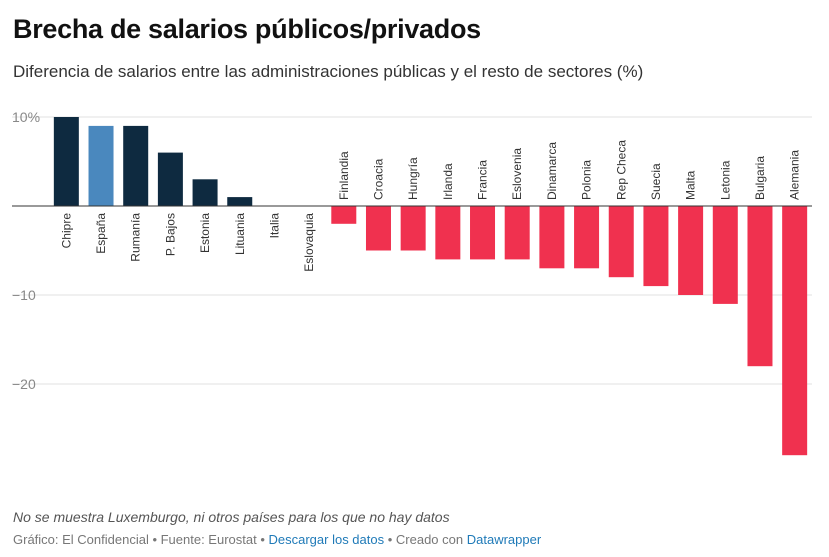 This screenshot has height=557, width=829. Describe the element at coordinates (274, 226) in the screenshot. I see `category-label: Italia` at that location.